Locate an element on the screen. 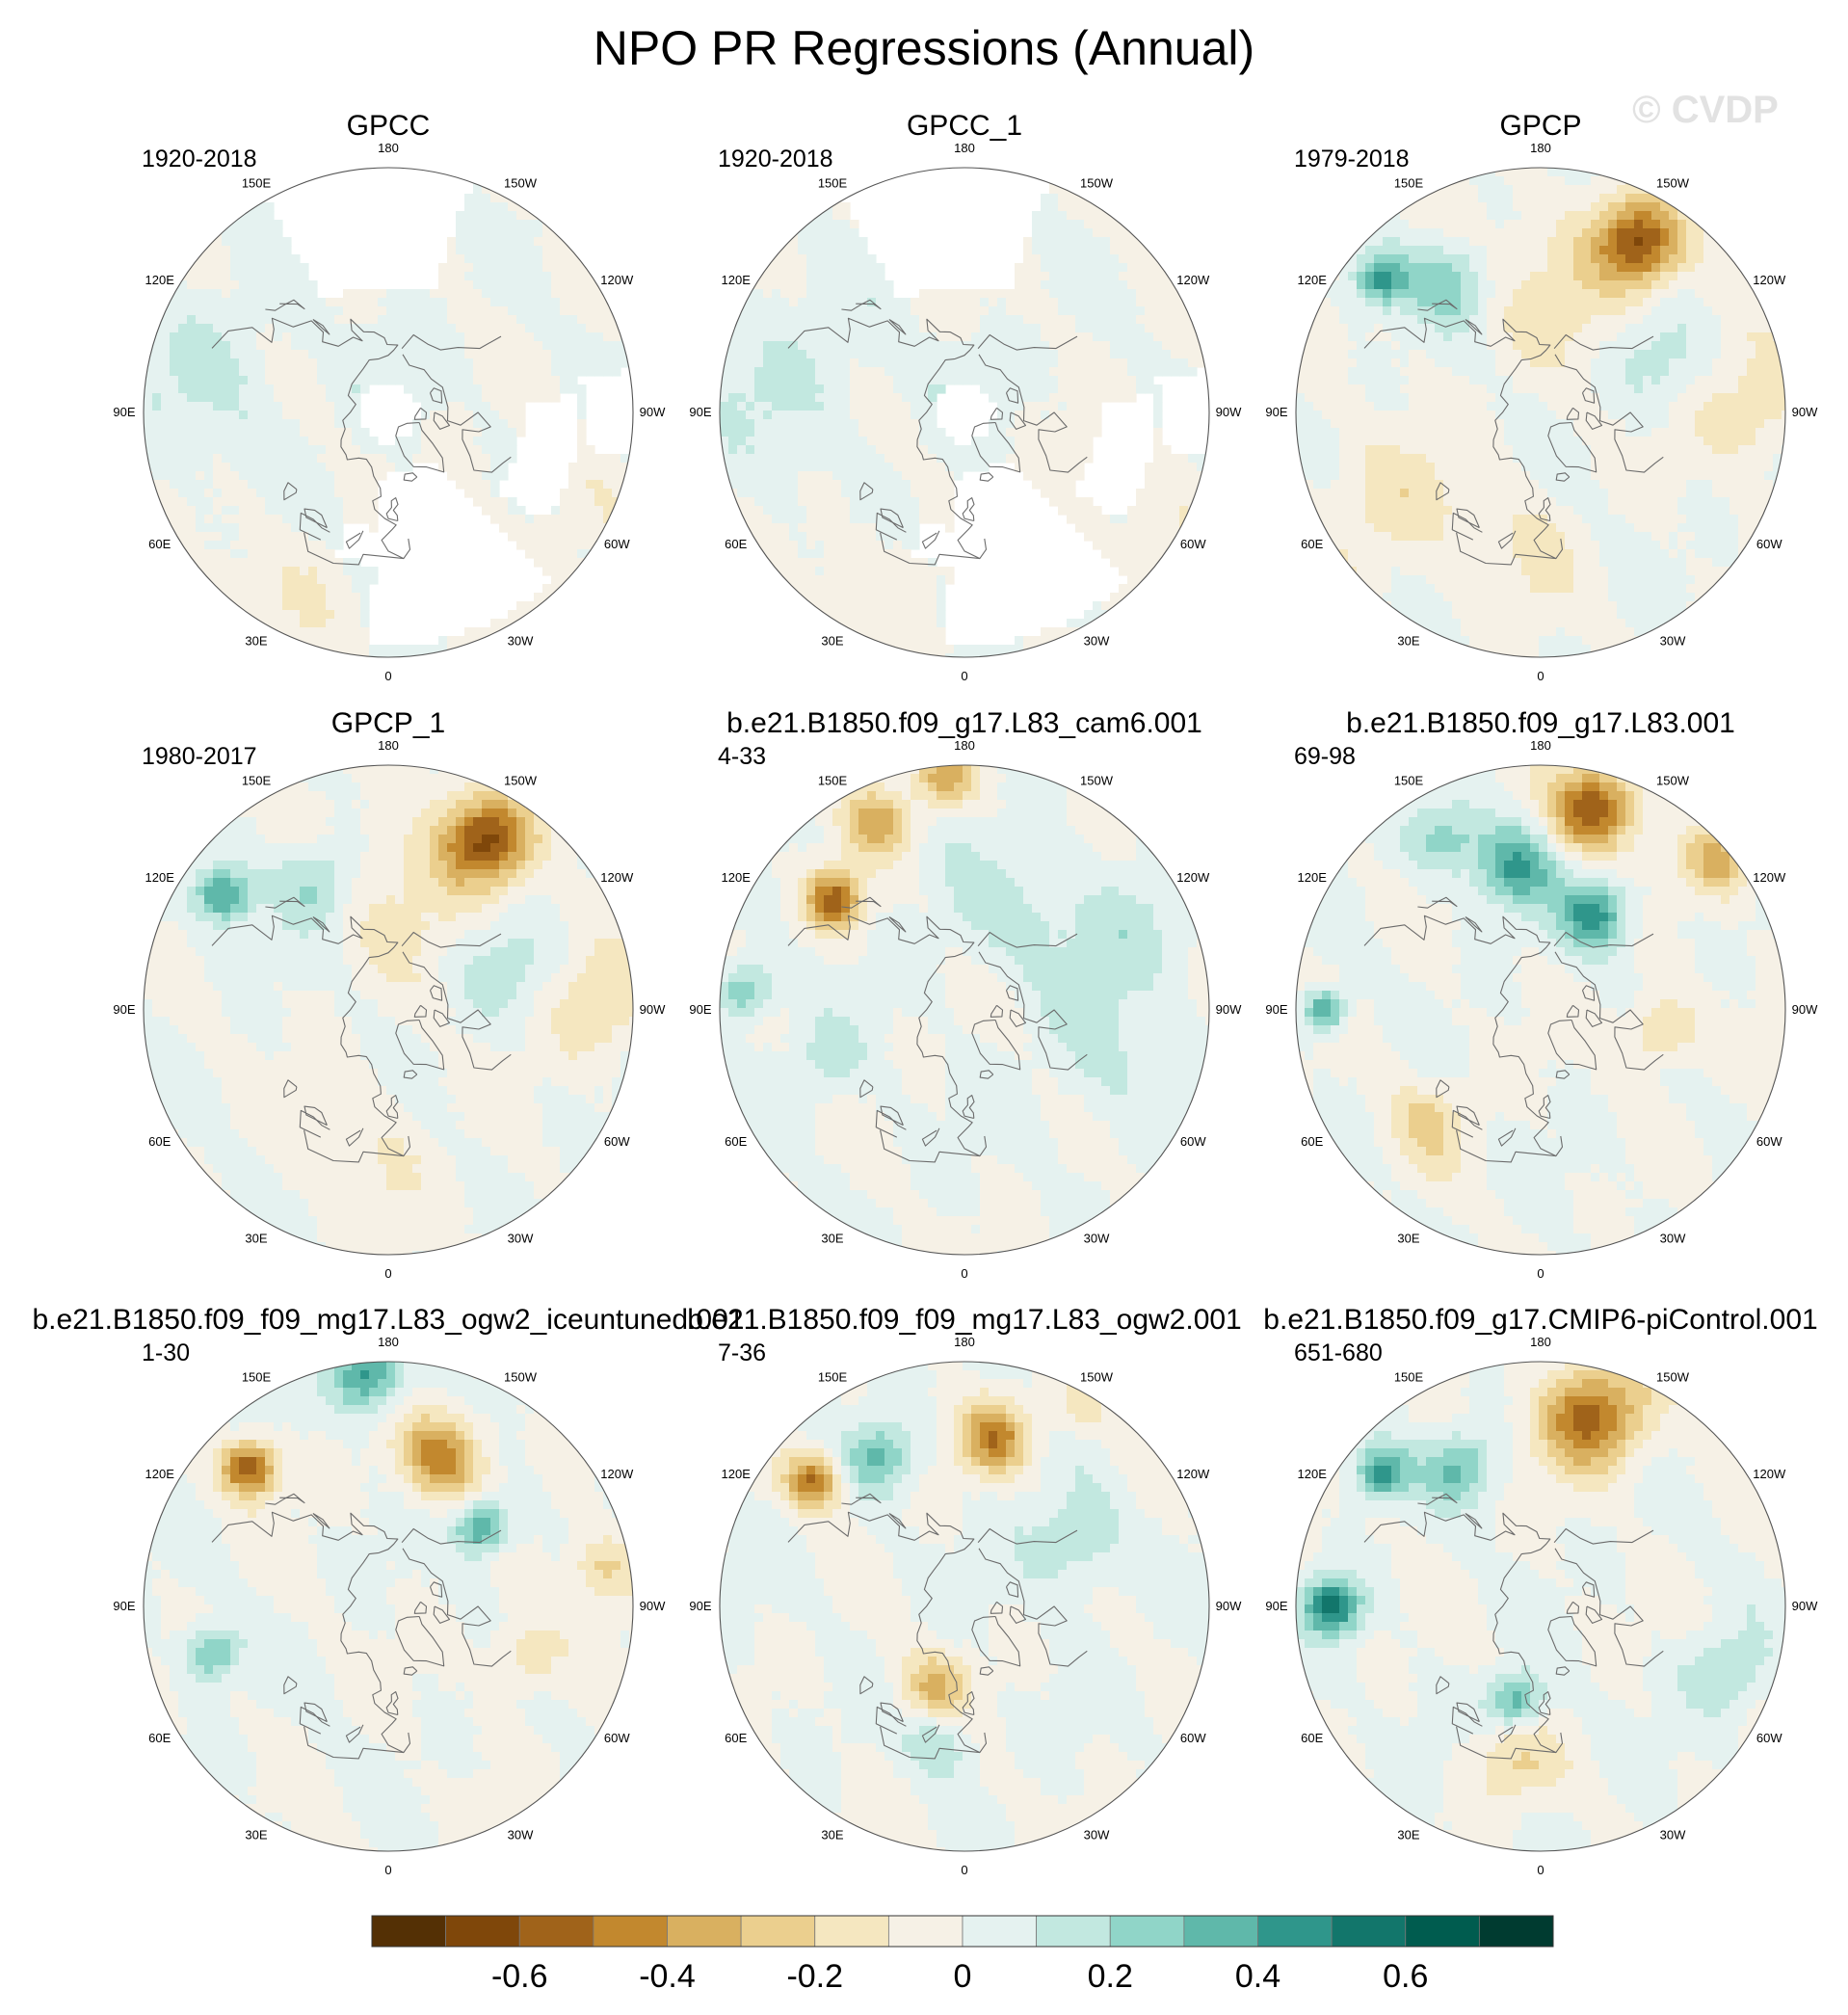 This screenshot has height=2015, width=1848. colorbar-boxes is located at coordinates (962, 1931).